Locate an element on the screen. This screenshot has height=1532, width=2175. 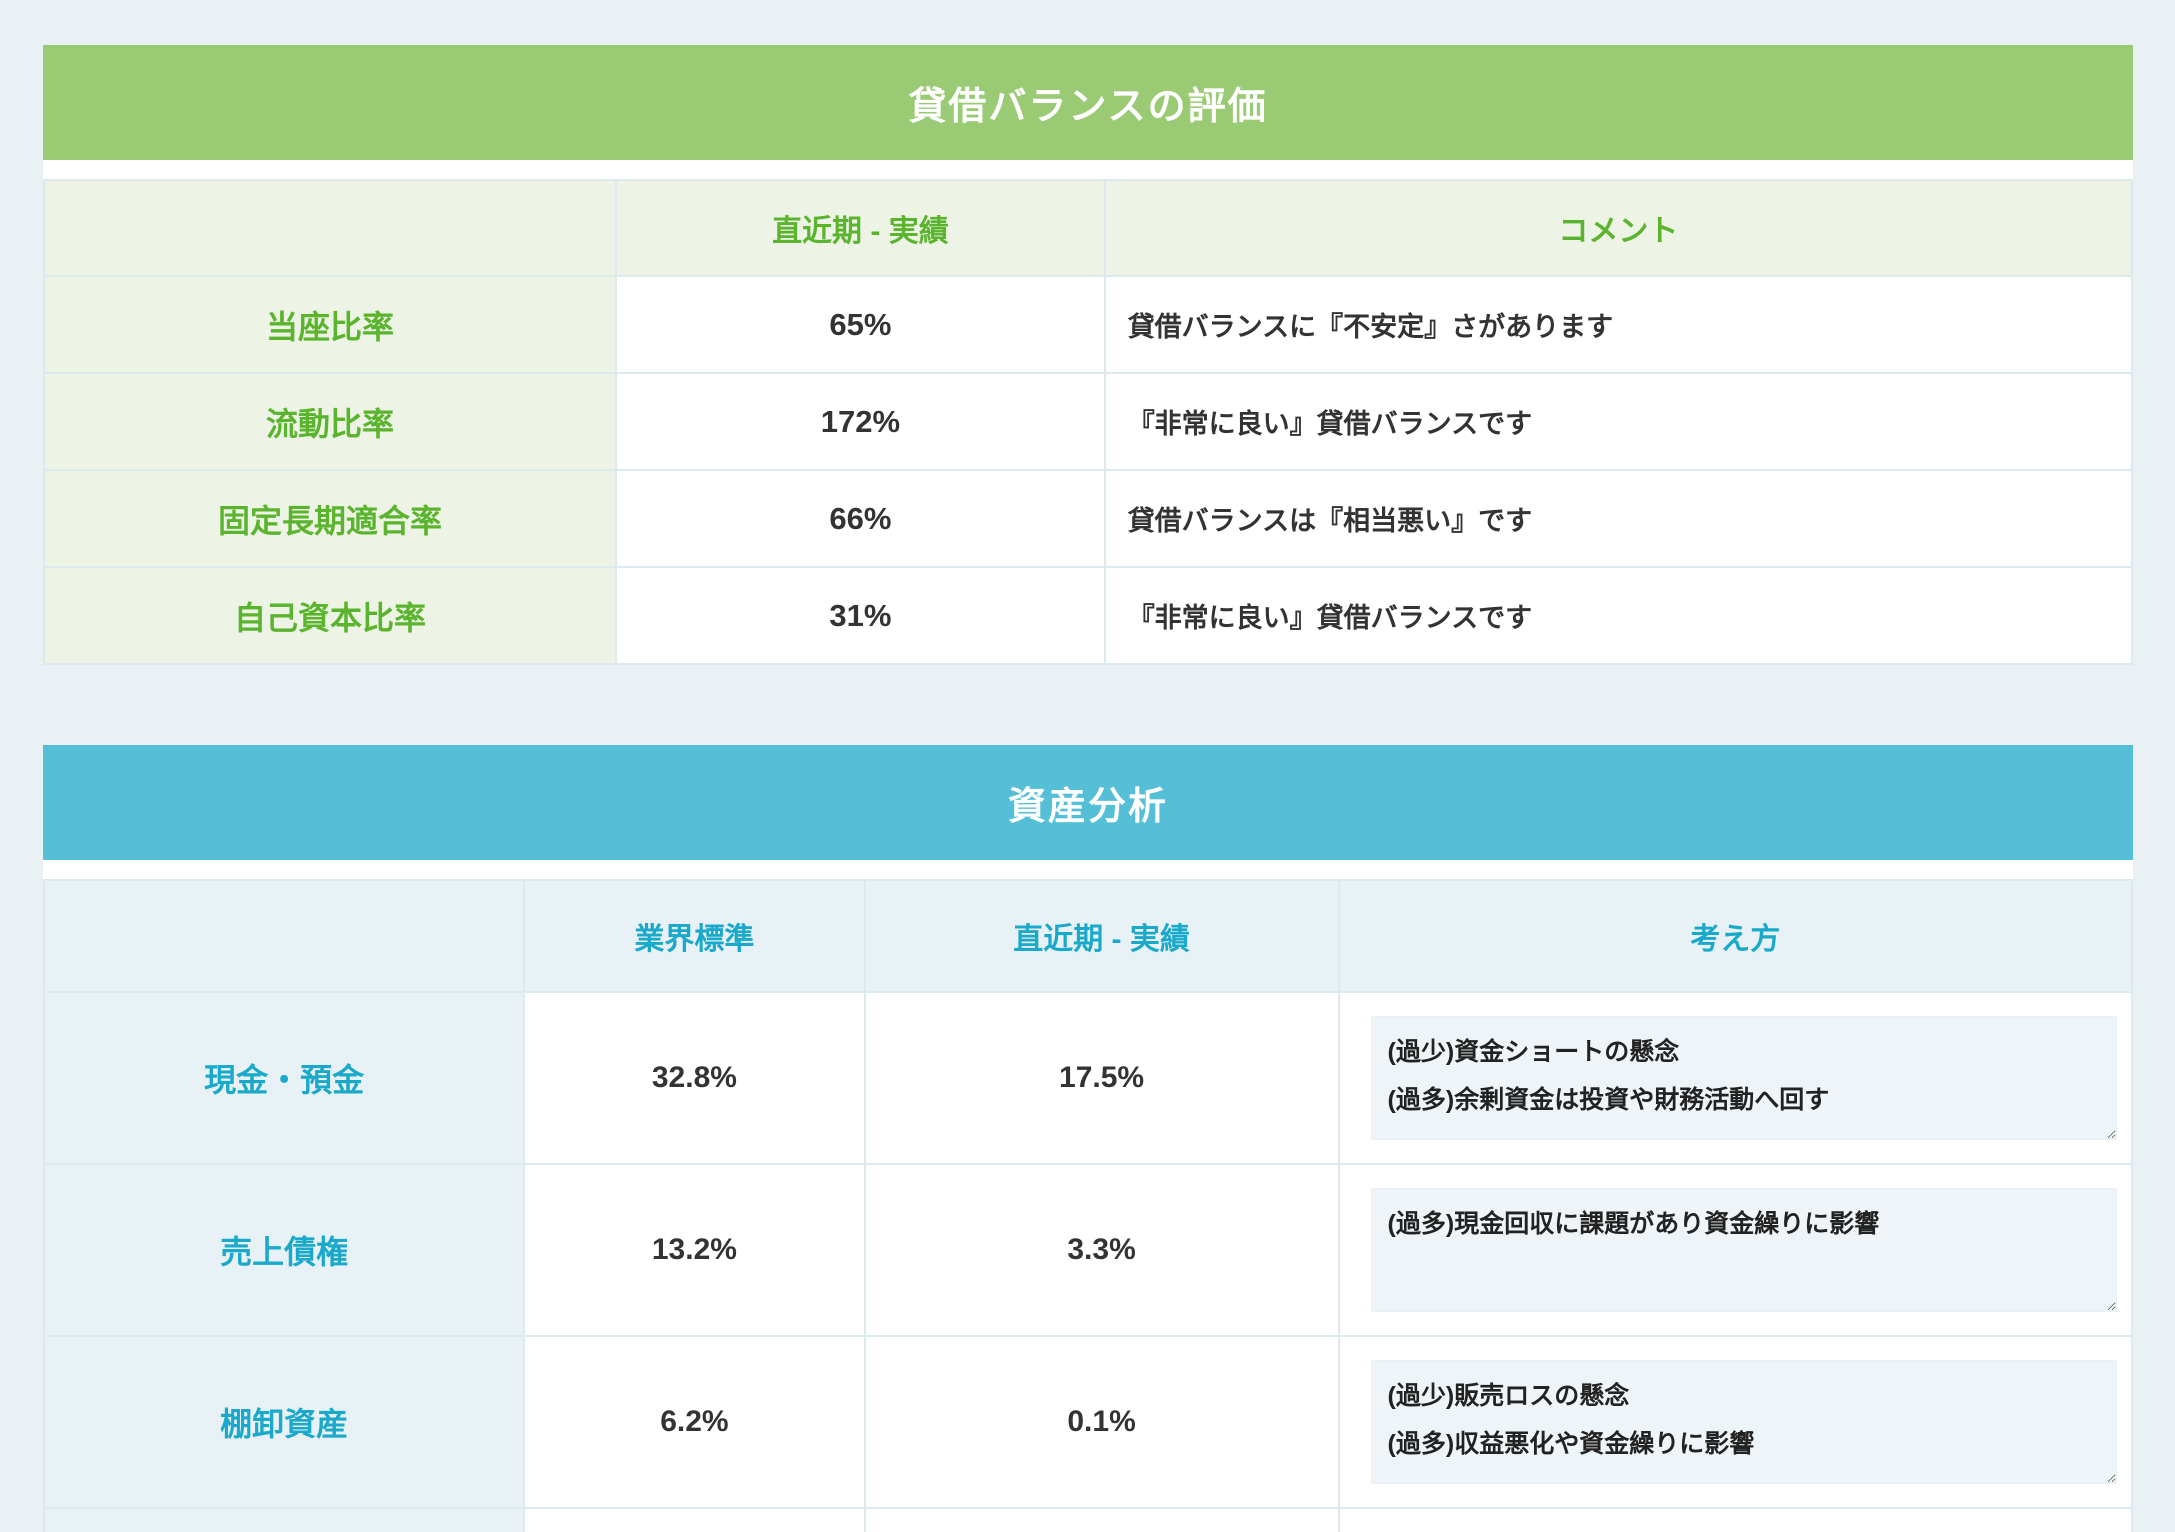
asset-label is located at coordinates (284, 1519).